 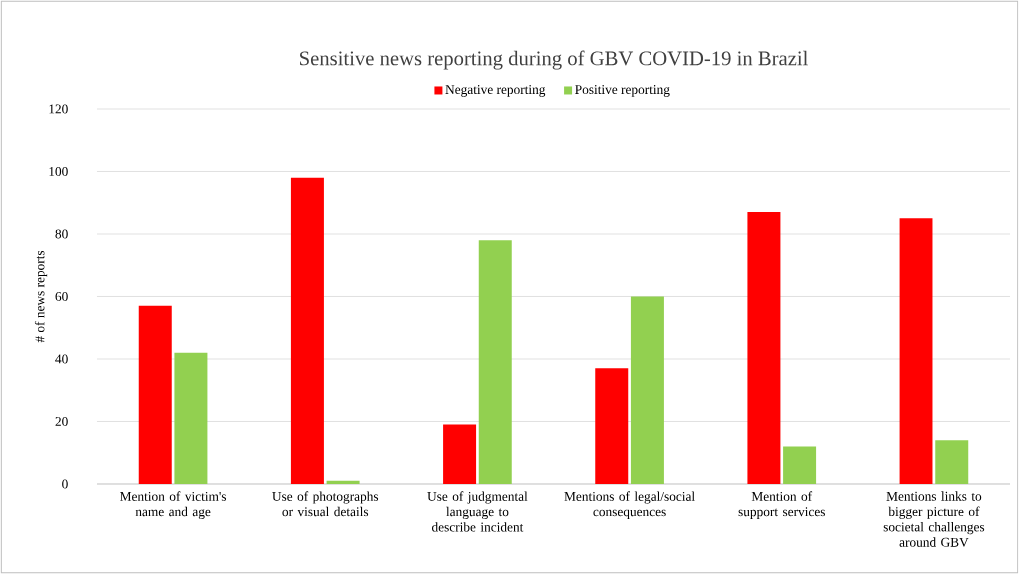 I want to click on x-tick-label: Mention of support services, so click(x=781, y=505).